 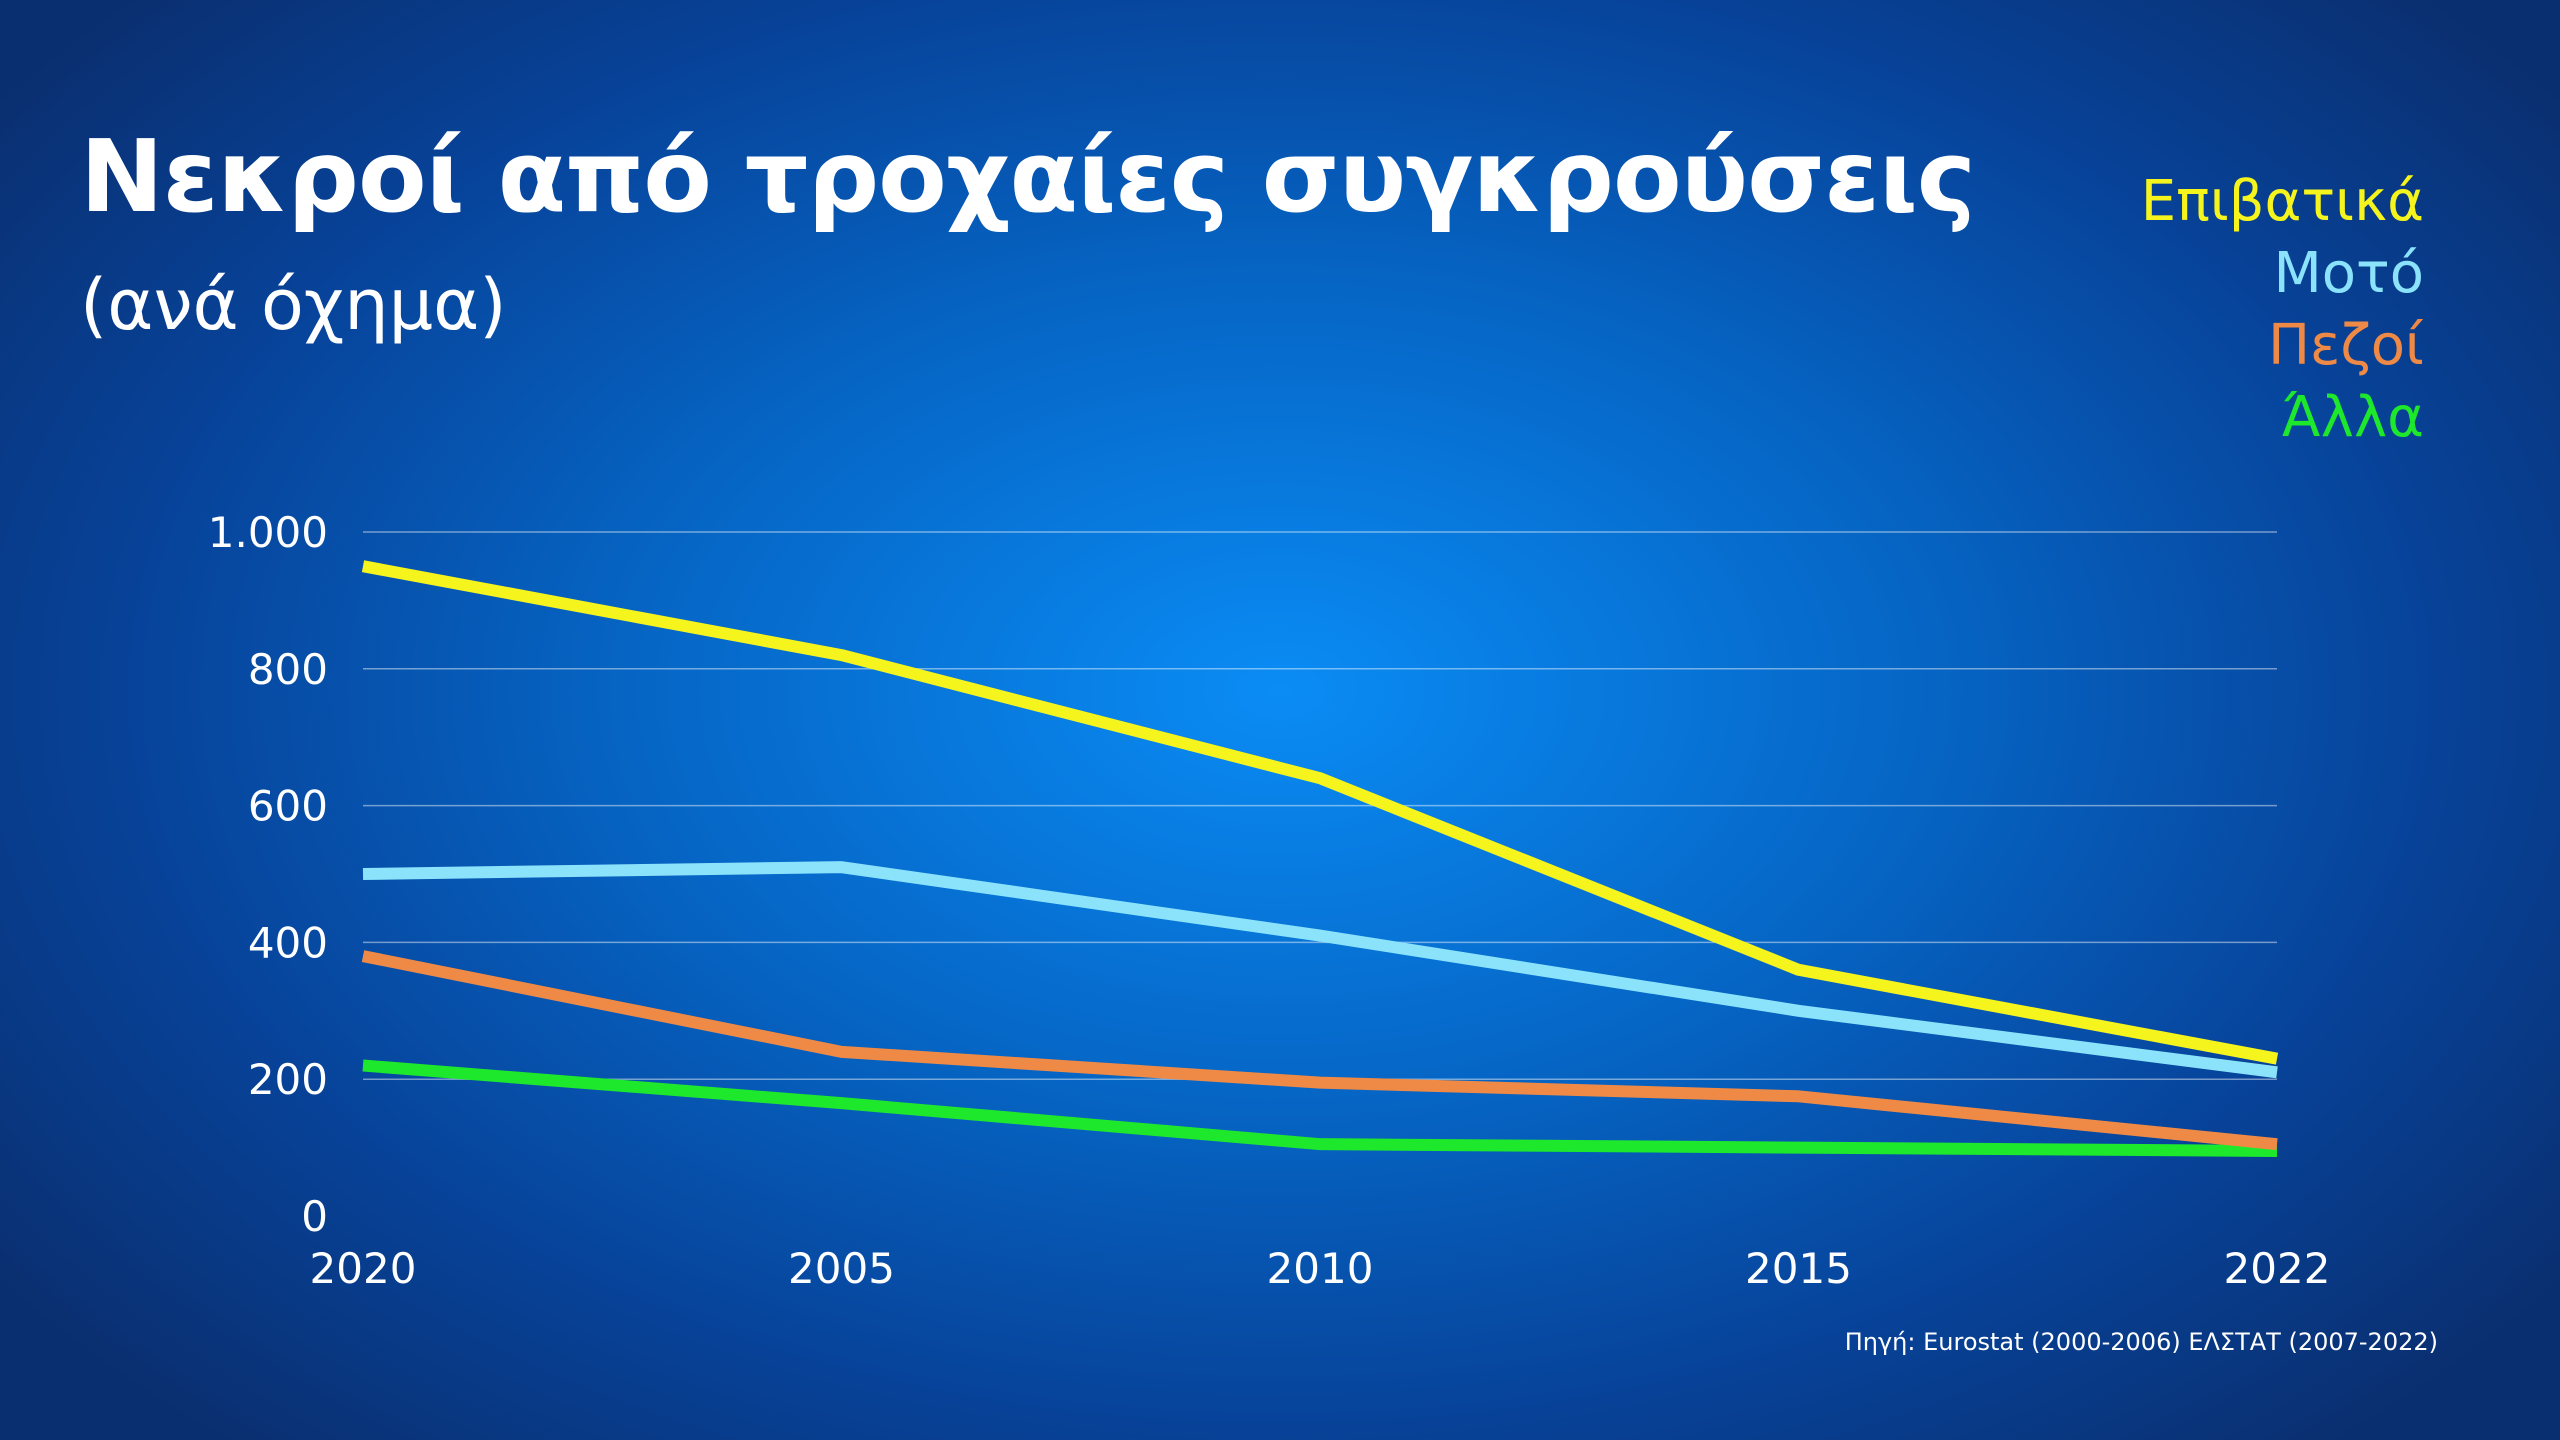 I want to click on x-tick-label: 2020, so click(x=363, y=1268).